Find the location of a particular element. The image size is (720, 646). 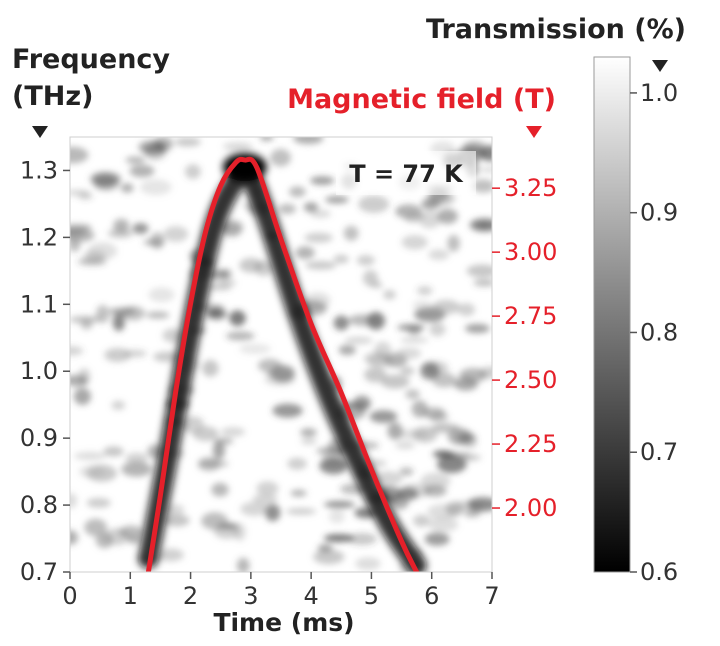

temperature-annotation-box is located at coordinates (406, 173).